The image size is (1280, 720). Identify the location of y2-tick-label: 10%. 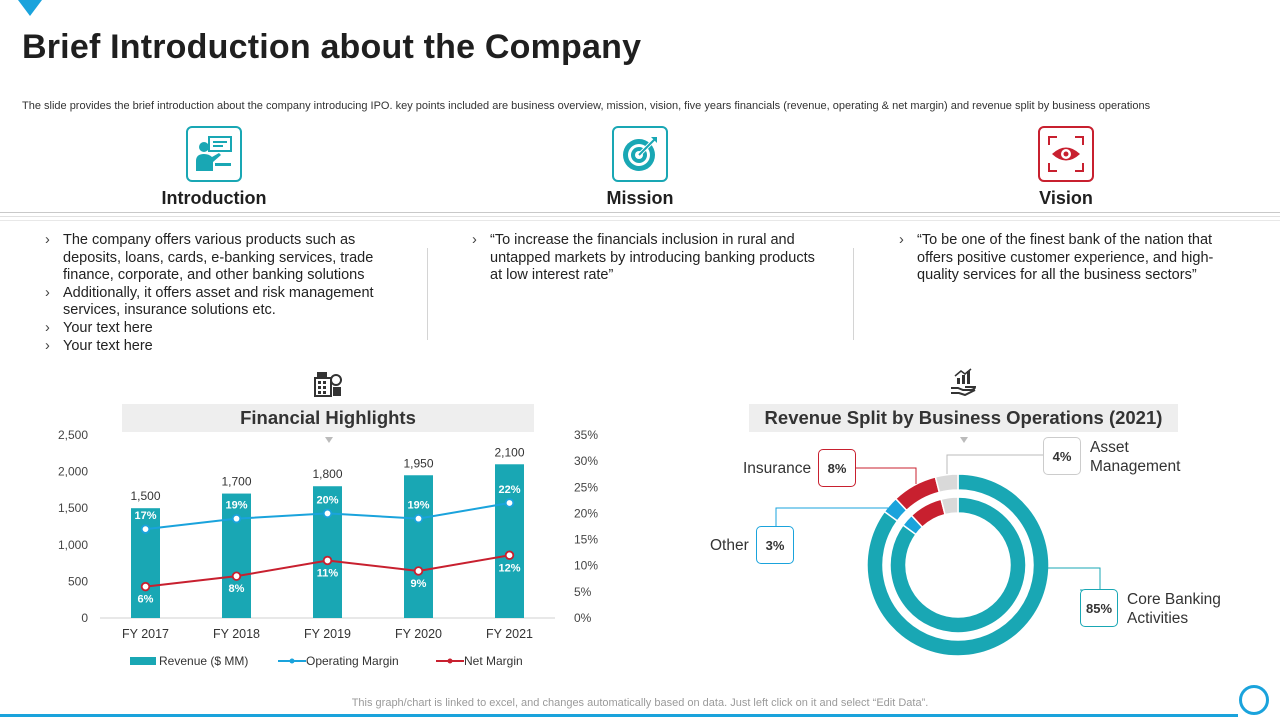
(586, 566).